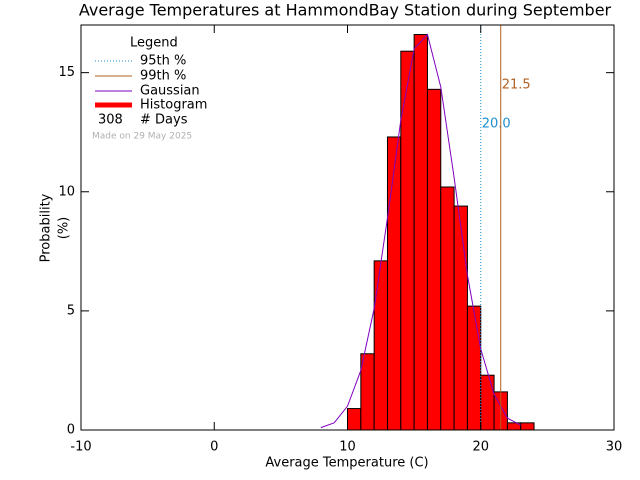 Image resolution: width=640 pixels, height=480 pixels. Describe the element at coordinates (46, 227) in the screenshot. I see `y-axis-label: Probability` at that location.